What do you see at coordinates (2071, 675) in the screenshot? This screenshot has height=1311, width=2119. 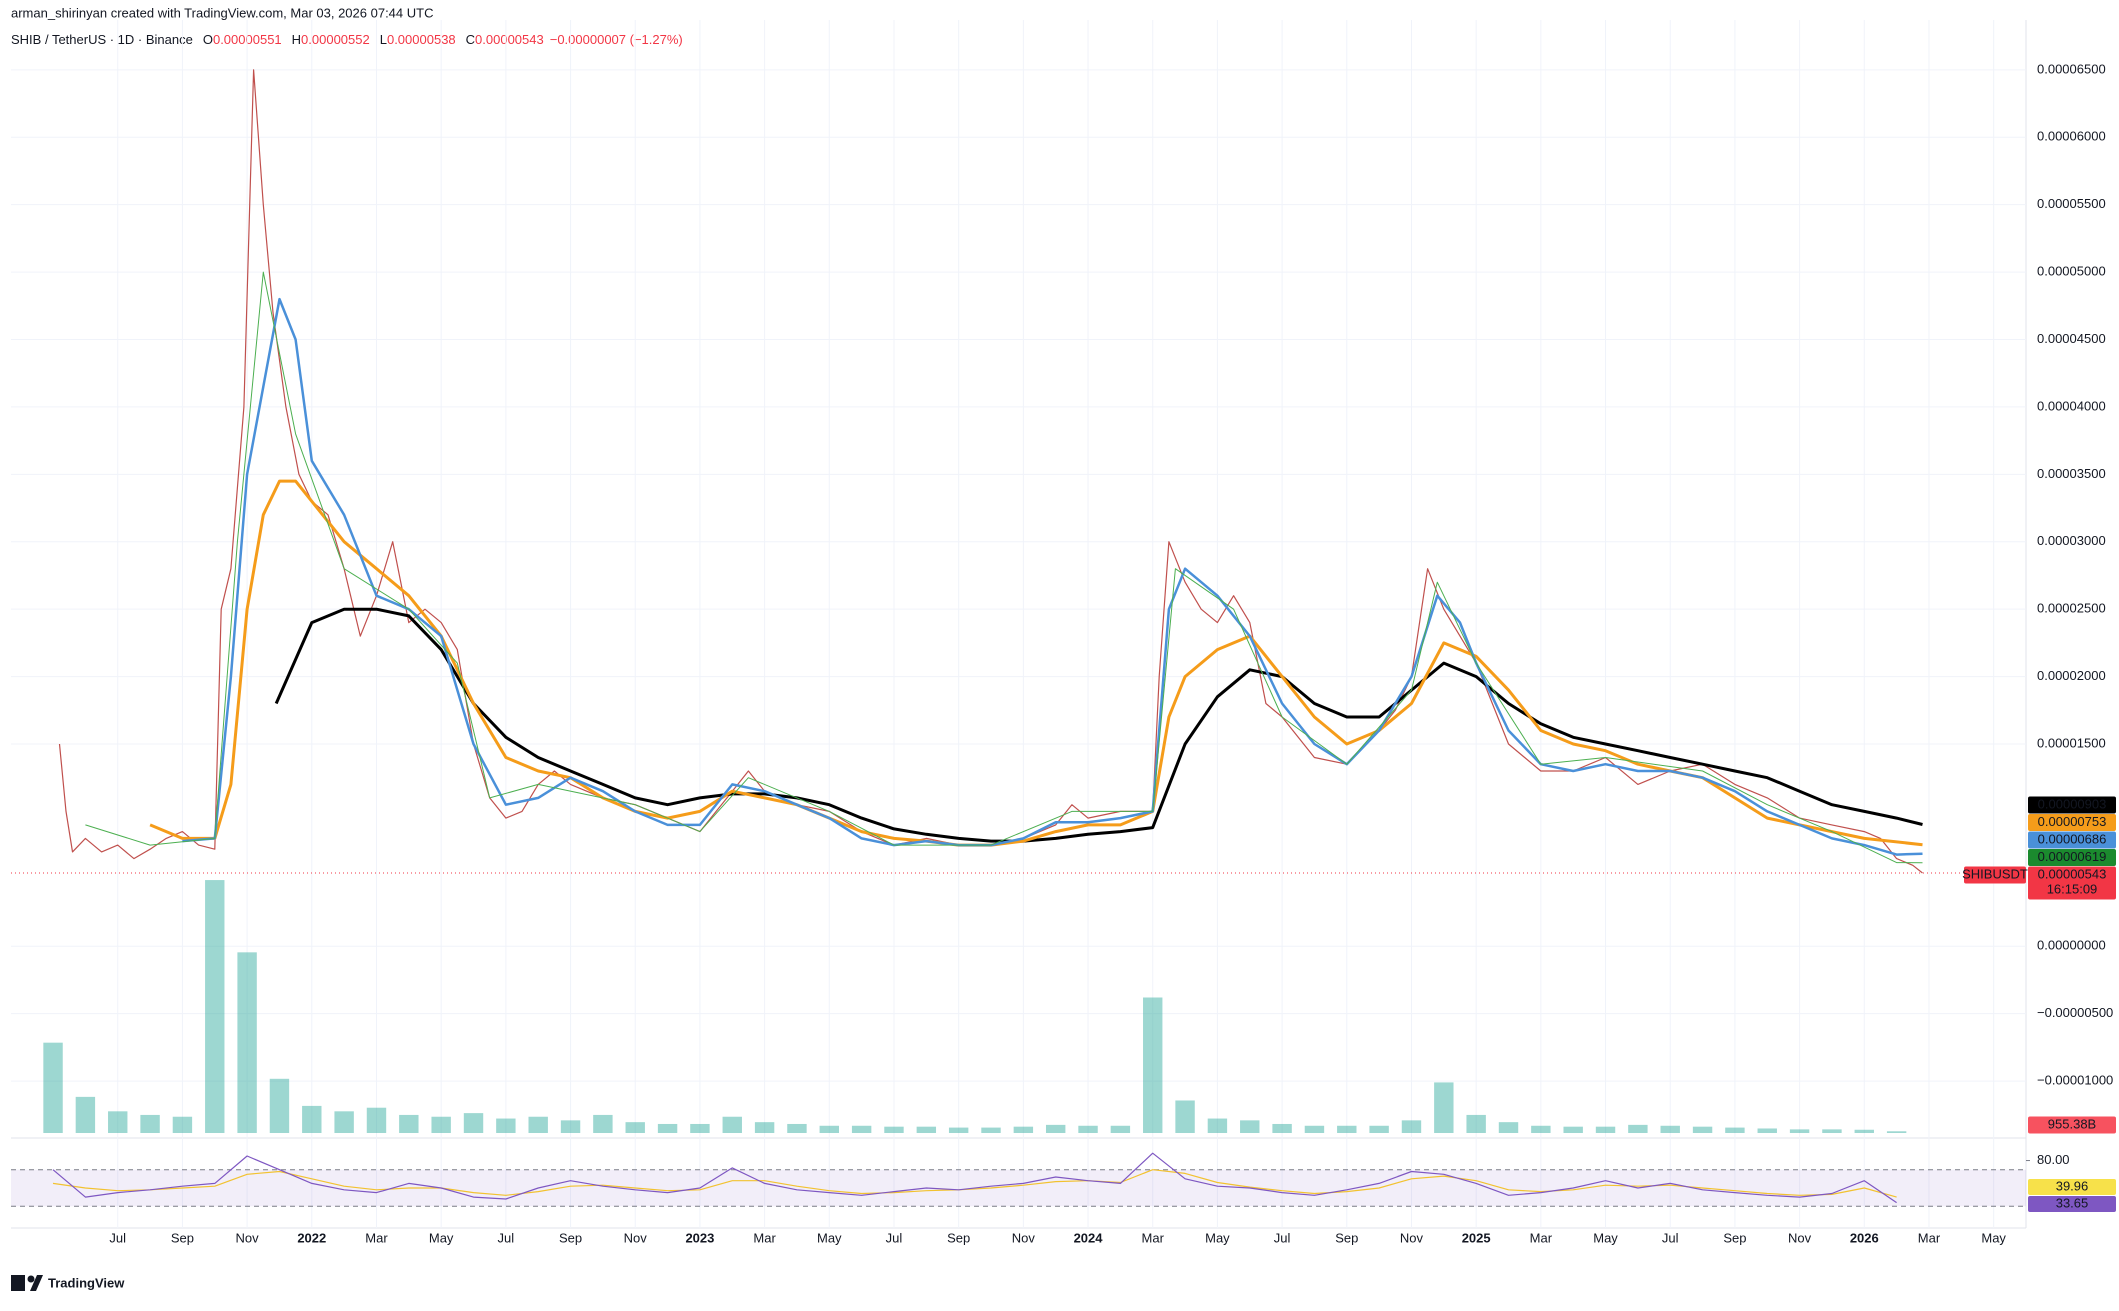 I see `y-tick-label: 0.00002000` at bounding box center [2071, 675].